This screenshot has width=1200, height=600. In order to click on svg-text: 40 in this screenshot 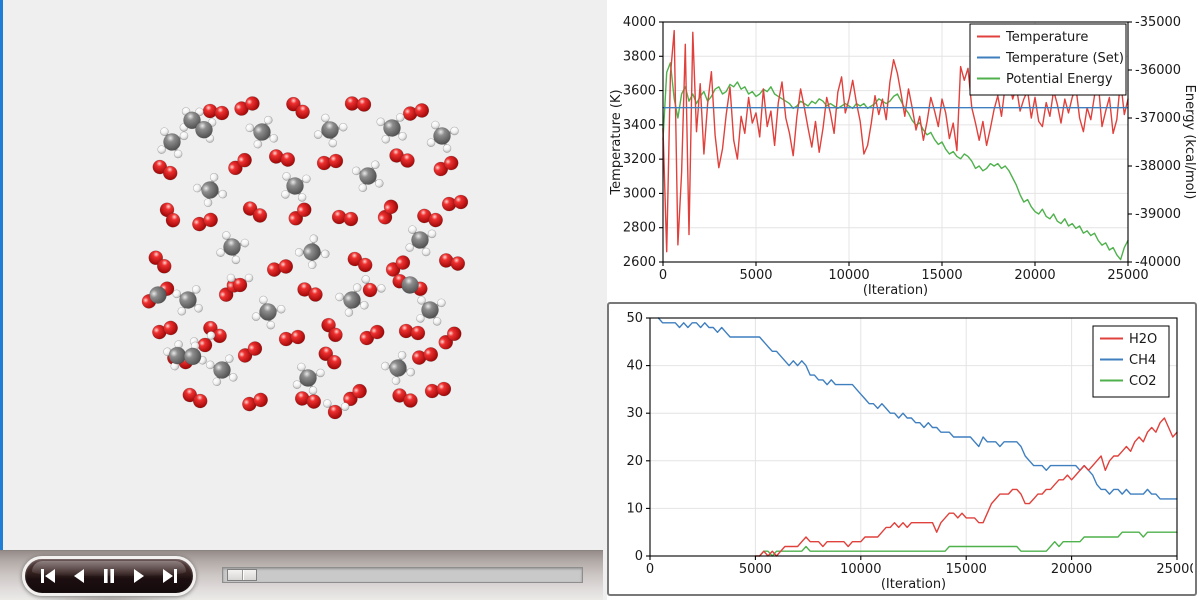, I will do `click(634, 366)`.